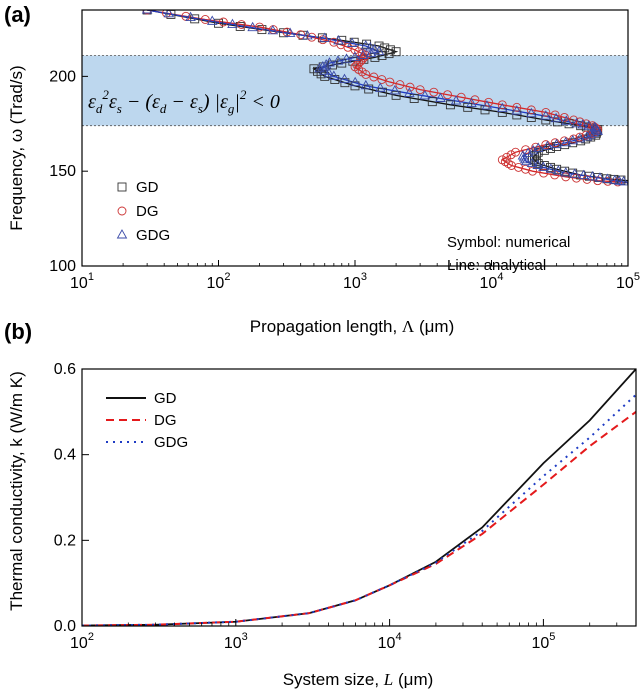  What do you see at coordinates (628, 281) in the screenshot?
I see `panel-a-x-tick-label: 10⁵` at bounding box center [628, 281].